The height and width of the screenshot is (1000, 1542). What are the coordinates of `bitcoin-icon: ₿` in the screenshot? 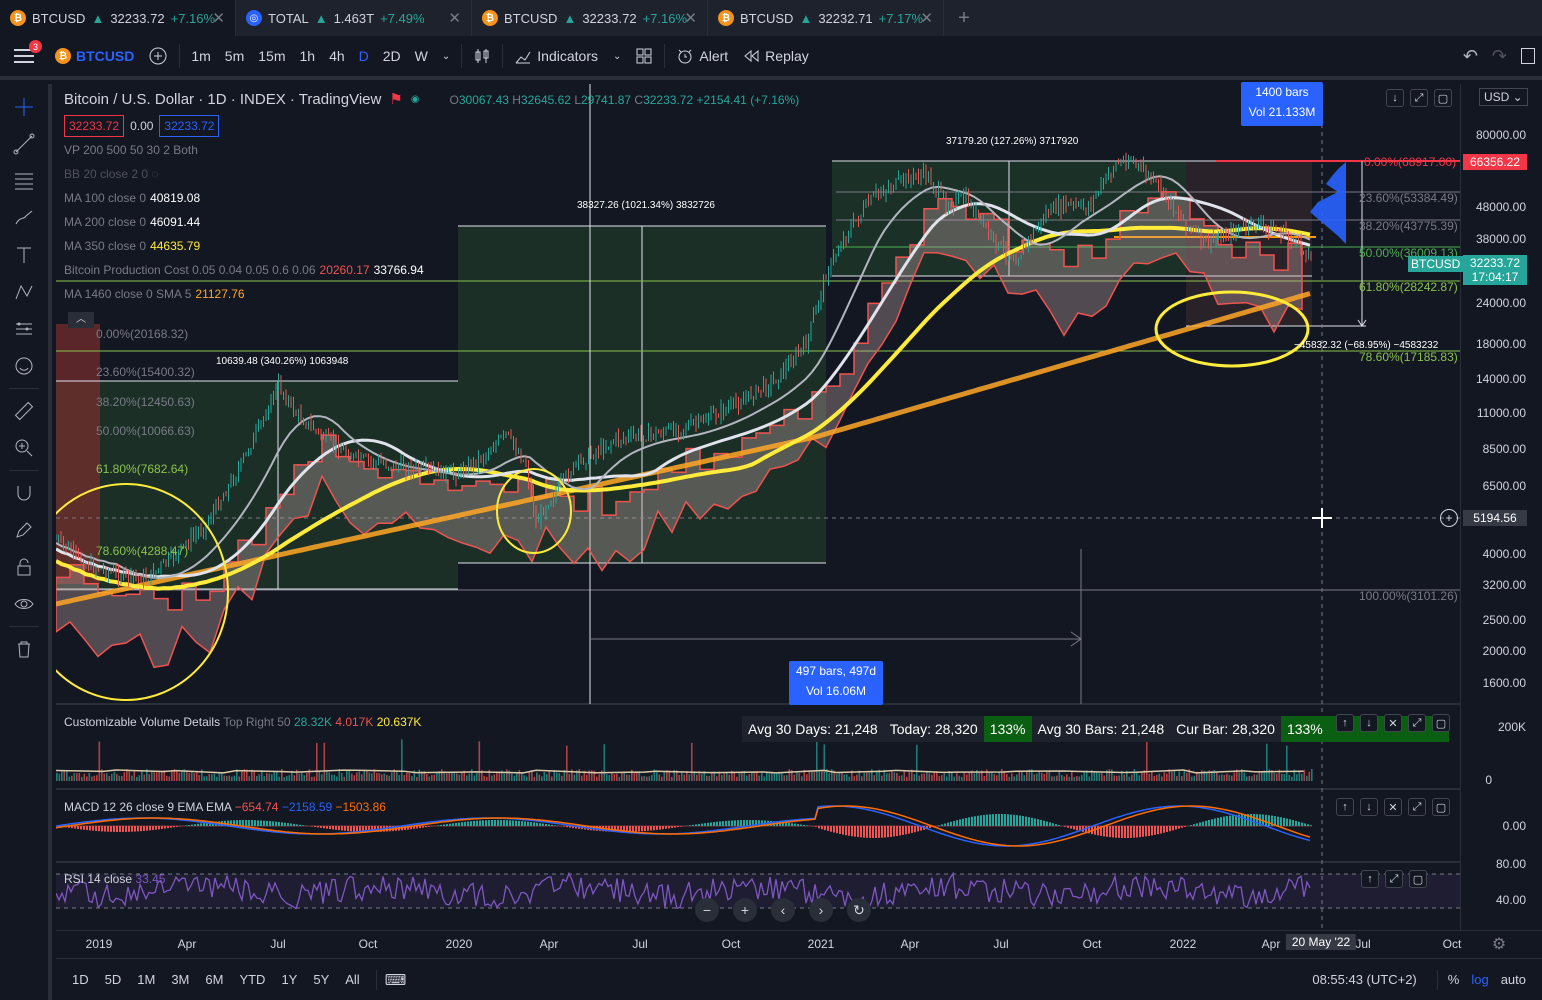 It's located at (18, 18).